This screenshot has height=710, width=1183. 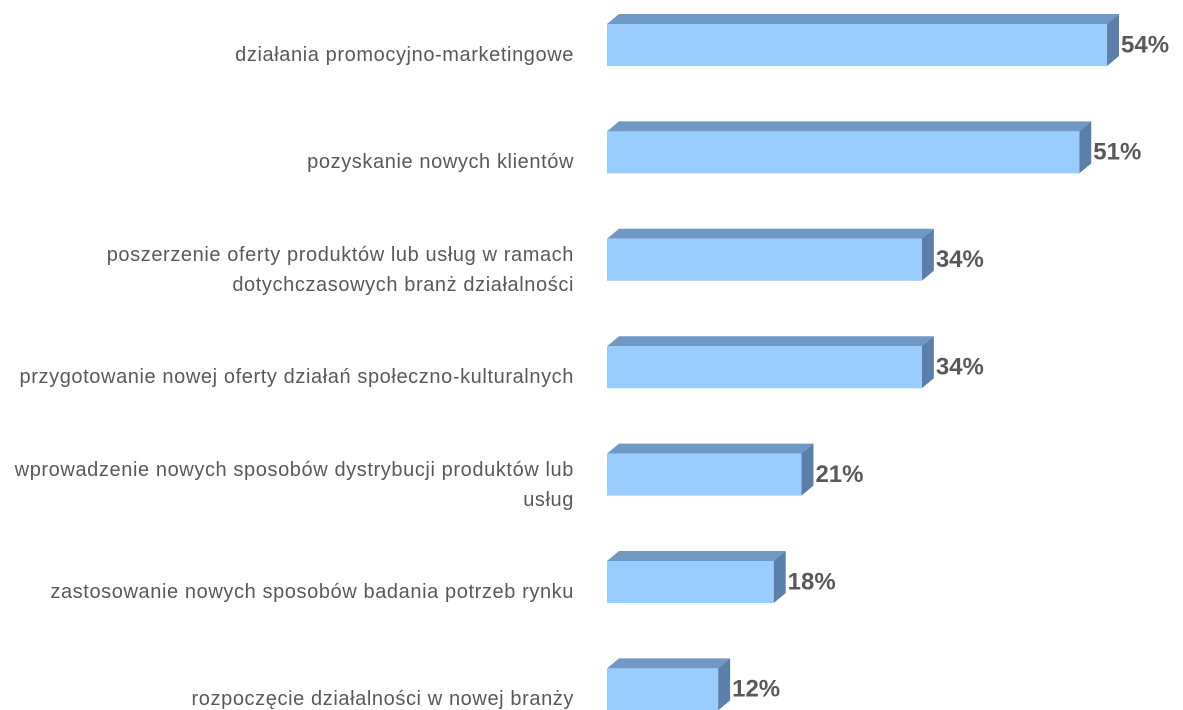 What do you see at coordinates (404, 55) in the screenshot?
I see `category-label: działania promocyjno-marketingowe` at bounding box center [404, 55].